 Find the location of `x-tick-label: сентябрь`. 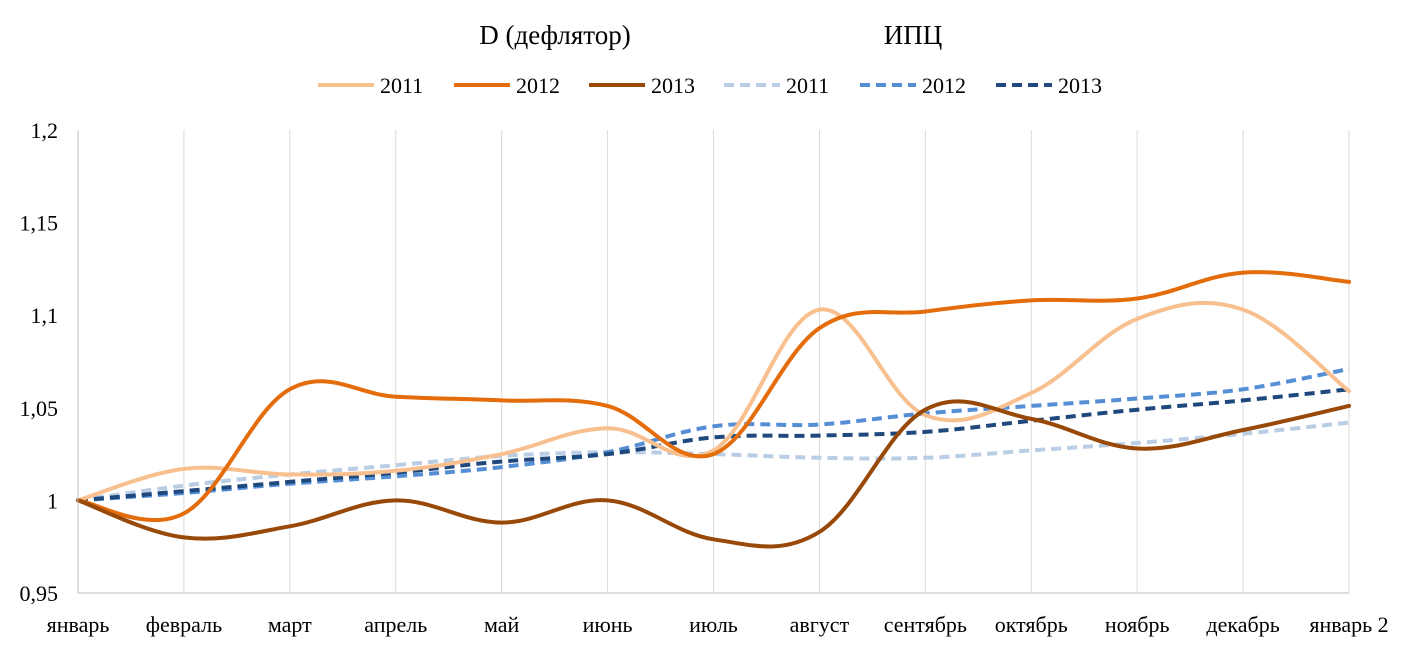

x-tick-label: сентябрь is located at coordinates (925, 624).